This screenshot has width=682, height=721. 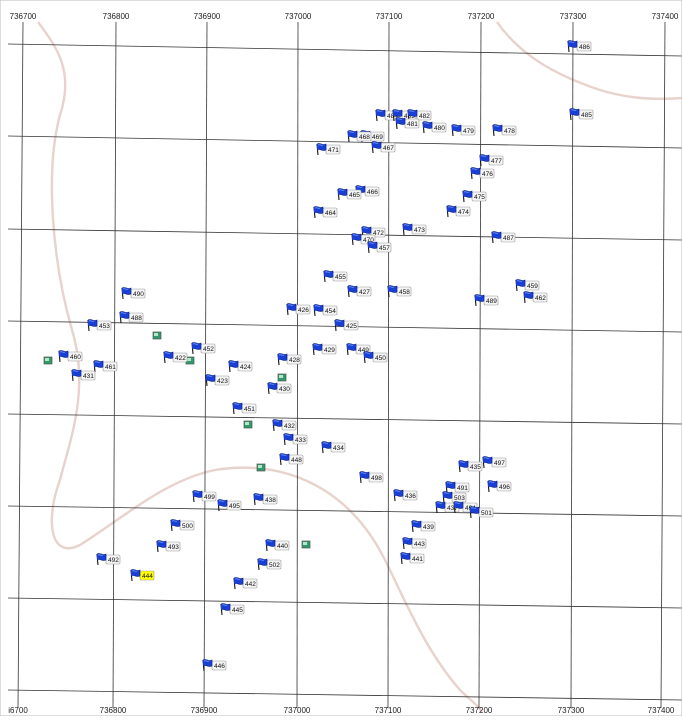 I want to click on flag-marker-443: 443, so click(x=414, y=543).